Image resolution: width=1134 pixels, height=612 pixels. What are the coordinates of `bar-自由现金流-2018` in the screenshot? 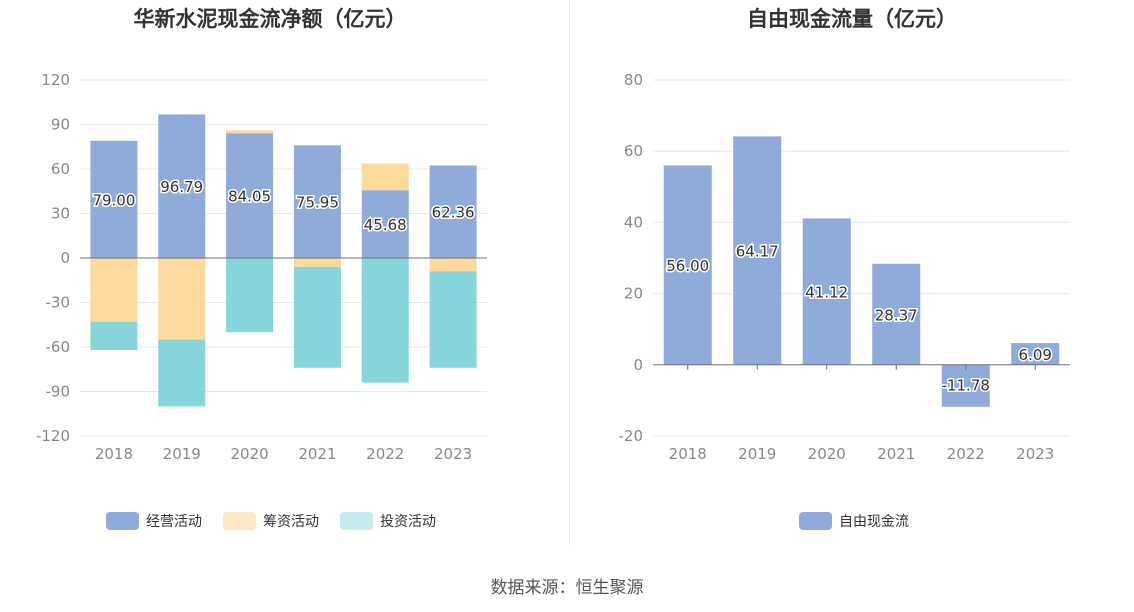 It's located at (687, 265).